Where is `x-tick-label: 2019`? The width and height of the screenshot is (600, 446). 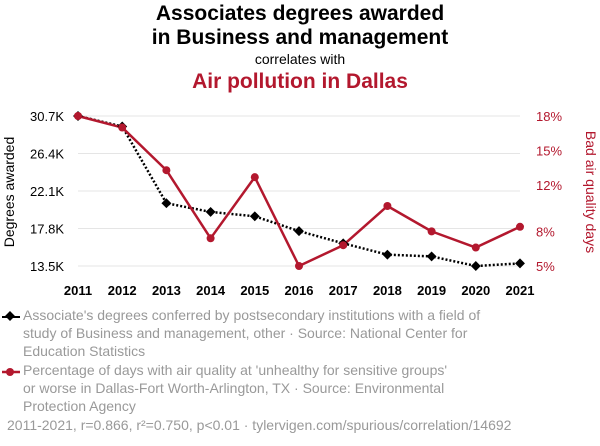
x-tick-label: 2019 is located at coordinates (431, 290).